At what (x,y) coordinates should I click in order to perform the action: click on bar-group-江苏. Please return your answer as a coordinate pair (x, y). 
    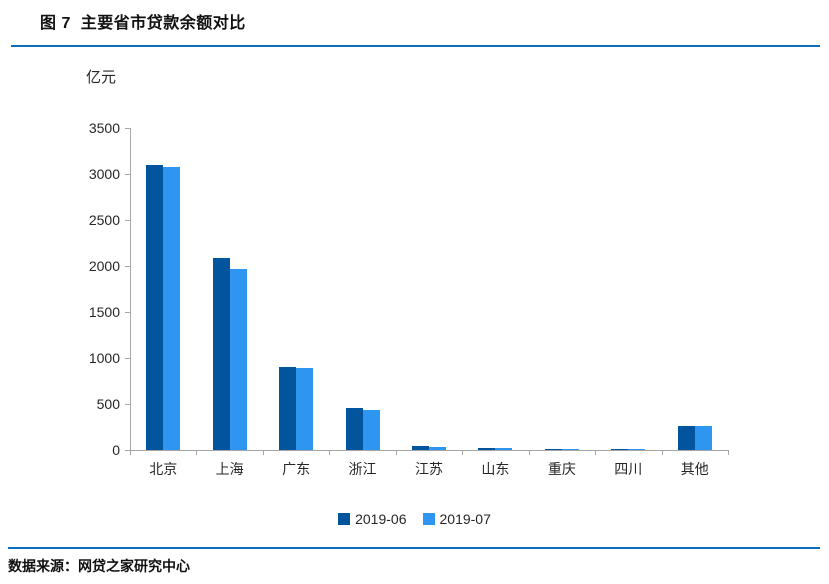
    Looking at the image, I should click on (429, 289).